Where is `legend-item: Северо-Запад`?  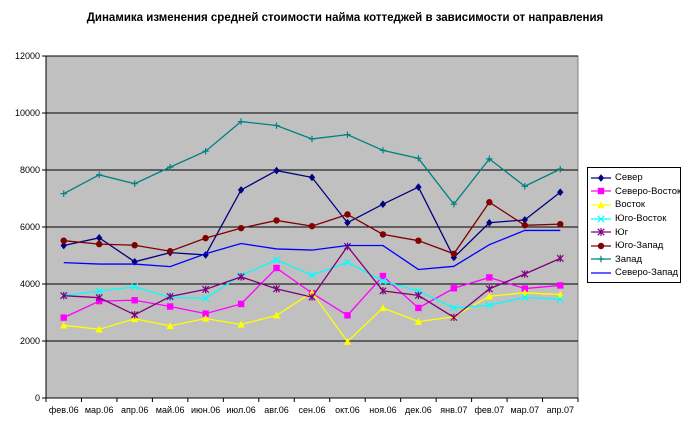
legend-item: Северо-Запад is located at coordinates (635, 273).